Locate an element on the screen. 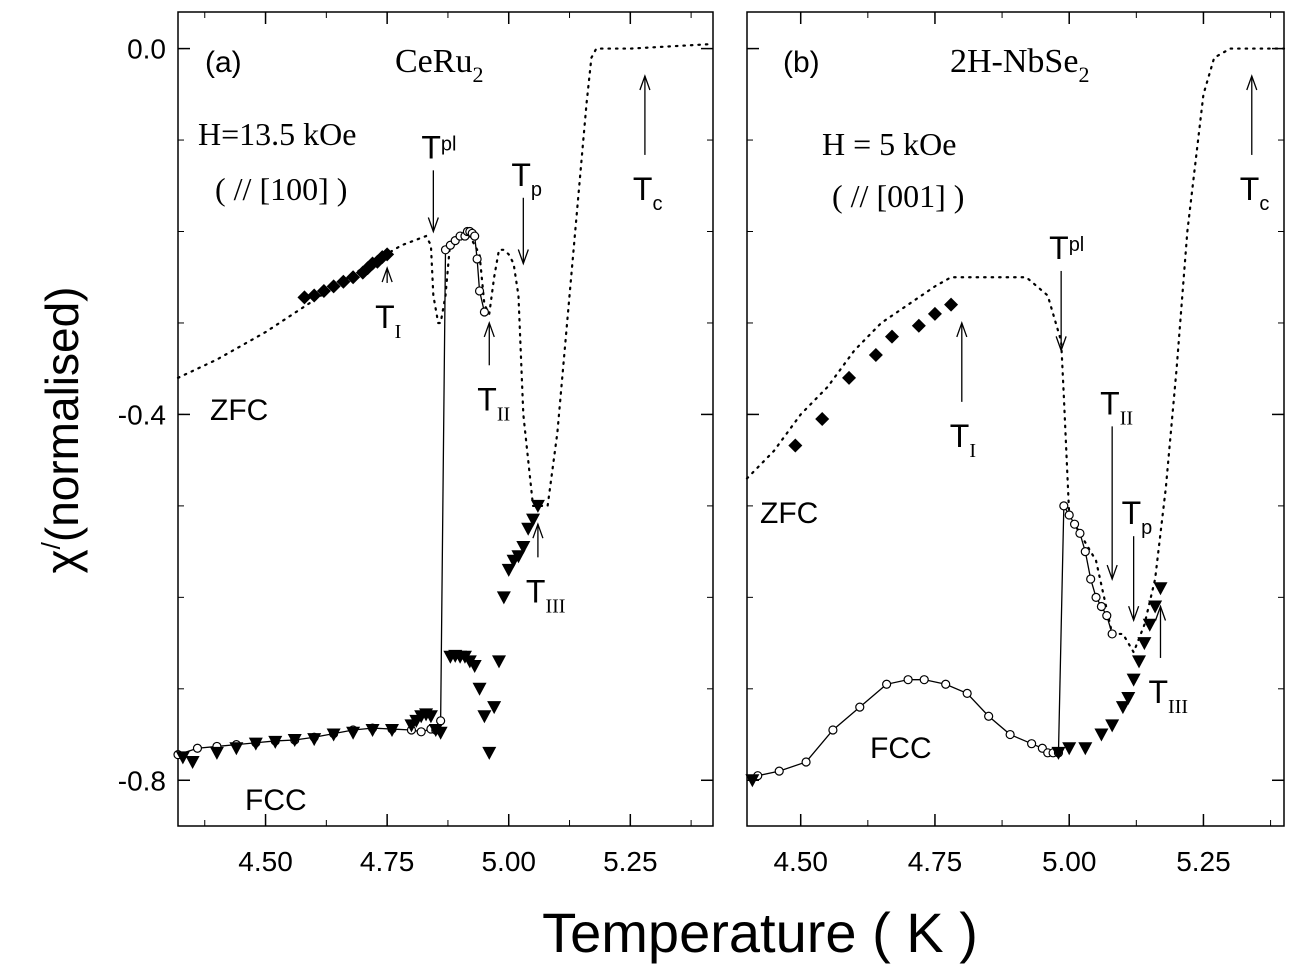  x-tick-label: 5.00 is located at coordinates (508, 861).